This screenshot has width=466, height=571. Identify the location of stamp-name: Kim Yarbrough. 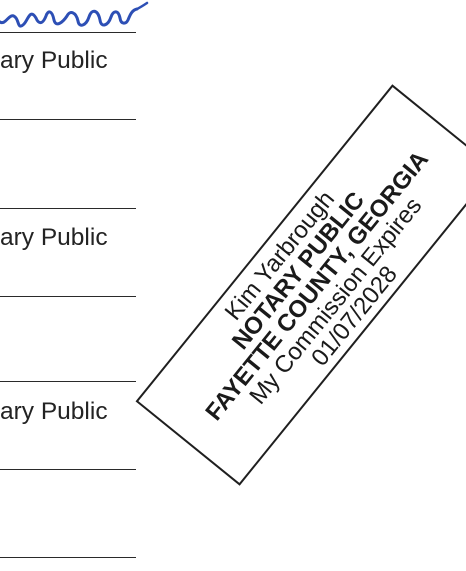
(280, 255).